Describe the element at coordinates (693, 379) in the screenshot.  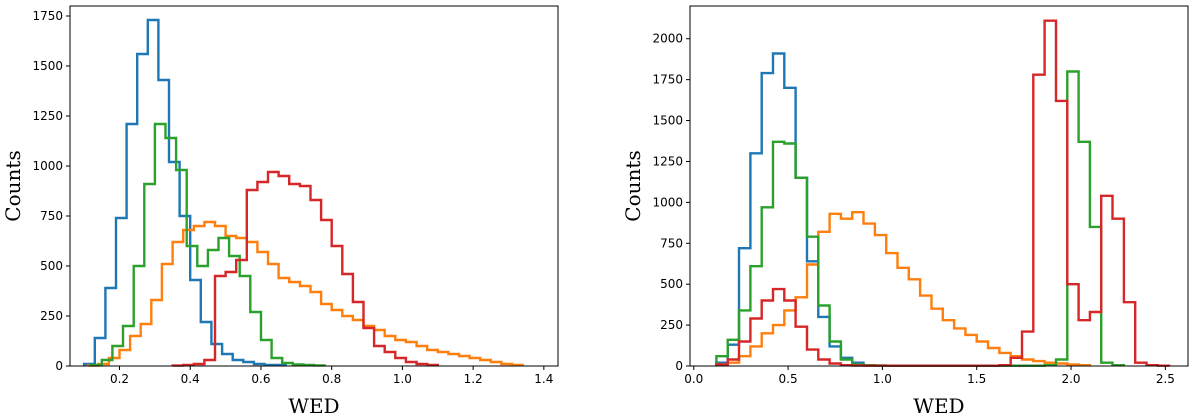
I see `x-tick-label: 0.0` at that location.